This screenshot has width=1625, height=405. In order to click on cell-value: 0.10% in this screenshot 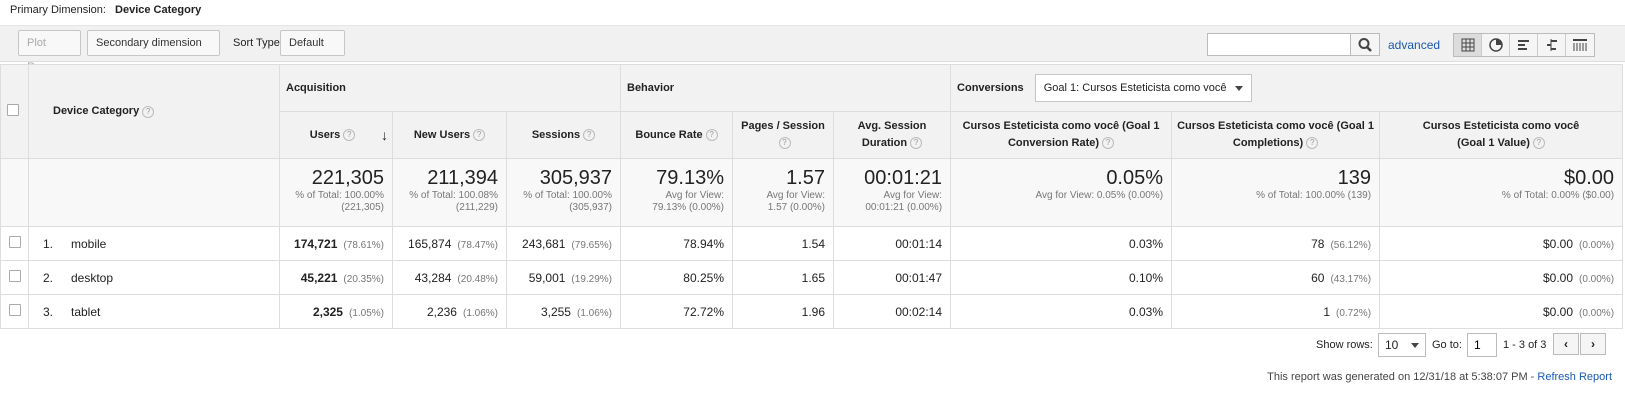, I will do `click(1146, 277)`.